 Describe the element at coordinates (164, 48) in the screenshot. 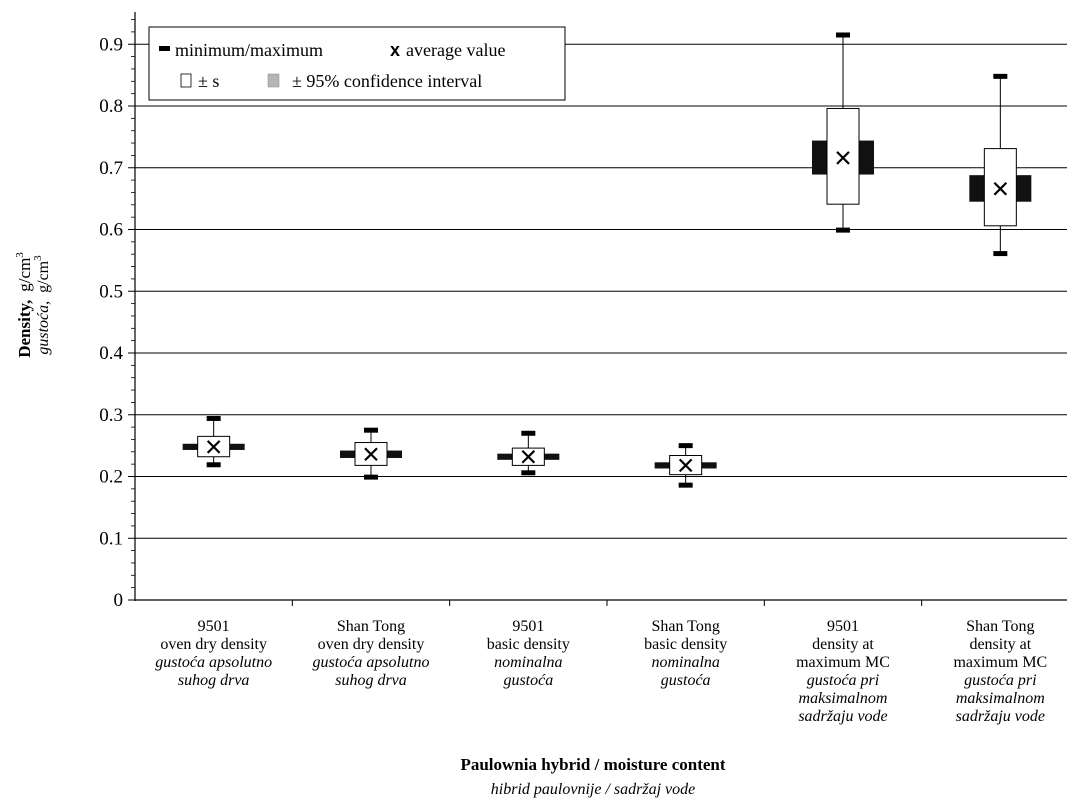

I see `legend-minmax-marker` at that location.